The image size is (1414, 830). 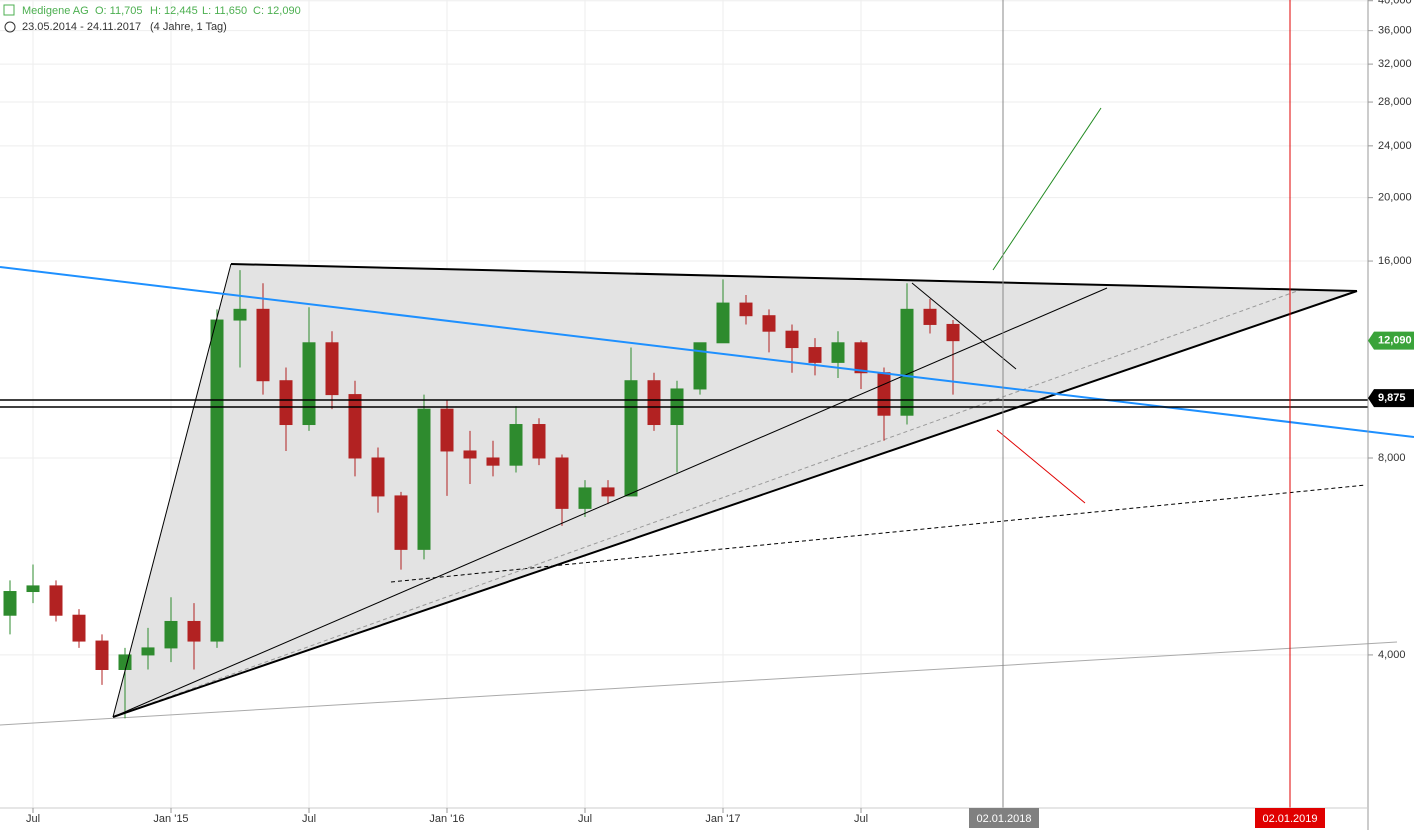 What do you see at coordinates (1041, 466) in the screenshot?
I see `down-arrow-line` at bounding box center [1041, 466].